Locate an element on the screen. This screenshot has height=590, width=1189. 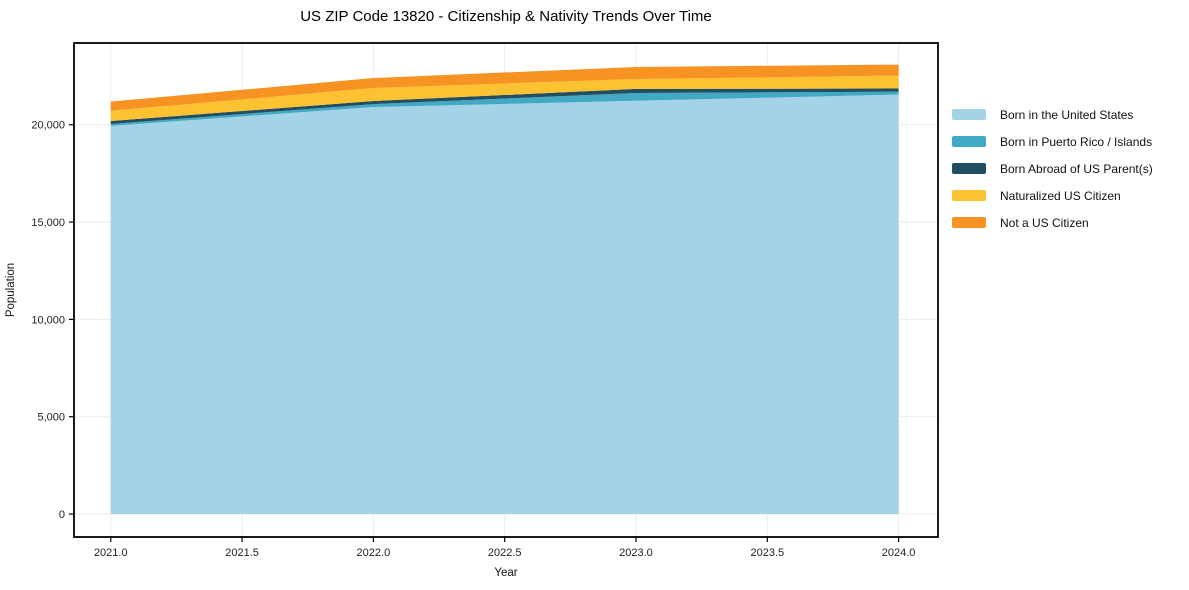
legend-label: Naturalized US Citizen is located at coordinates (1060, 195).